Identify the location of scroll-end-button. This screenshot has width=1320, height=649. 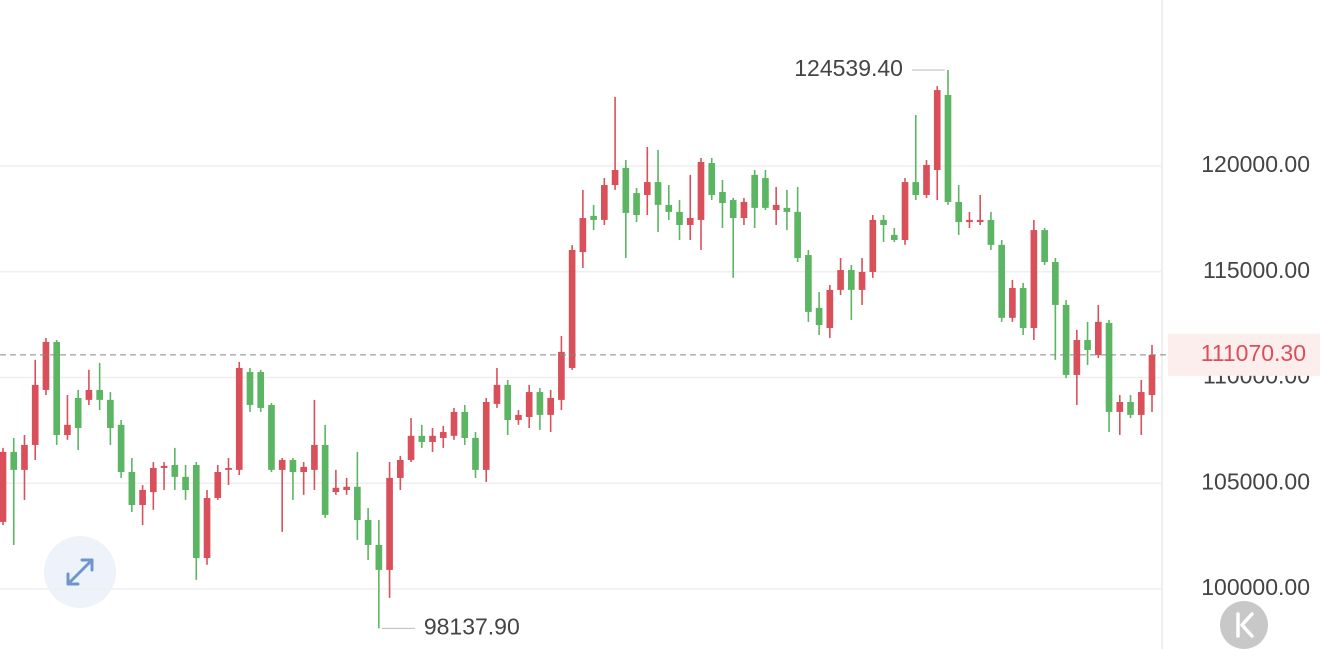
(1244, 625).